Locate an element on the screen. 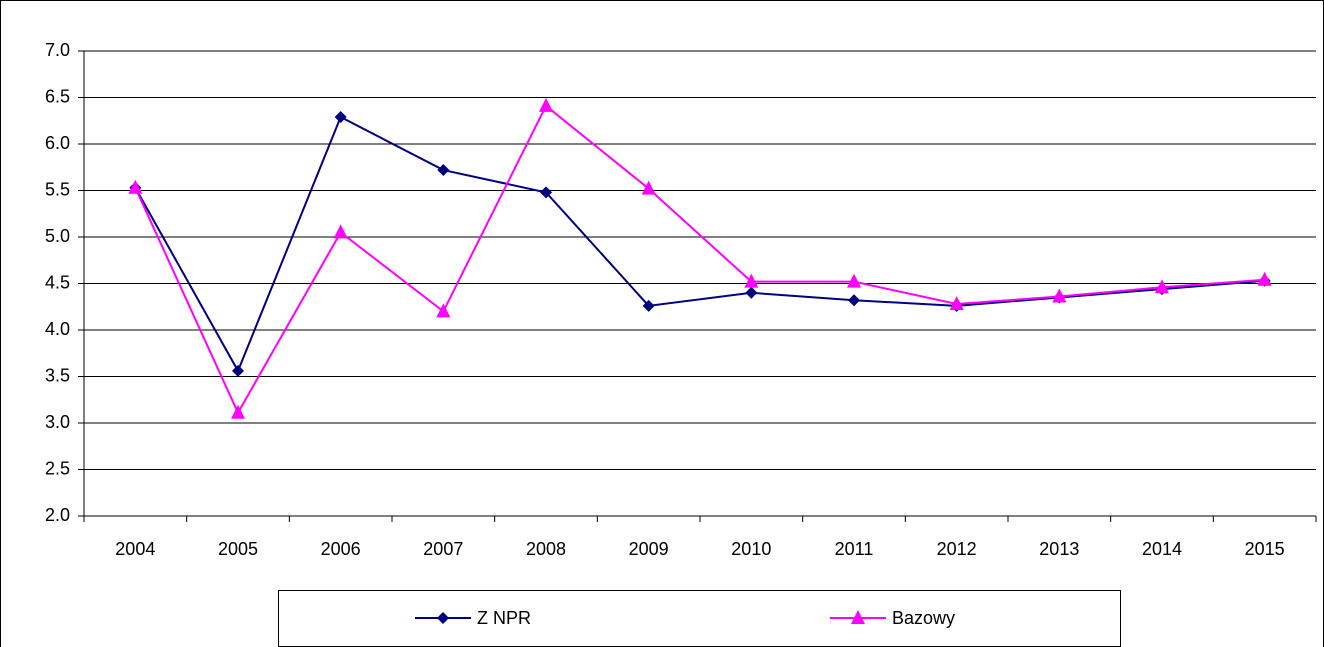 Image resolution: width=1324 pixels, height=647 pixels. y-tick-label: 6.0 is located at coordinates (57, 143).